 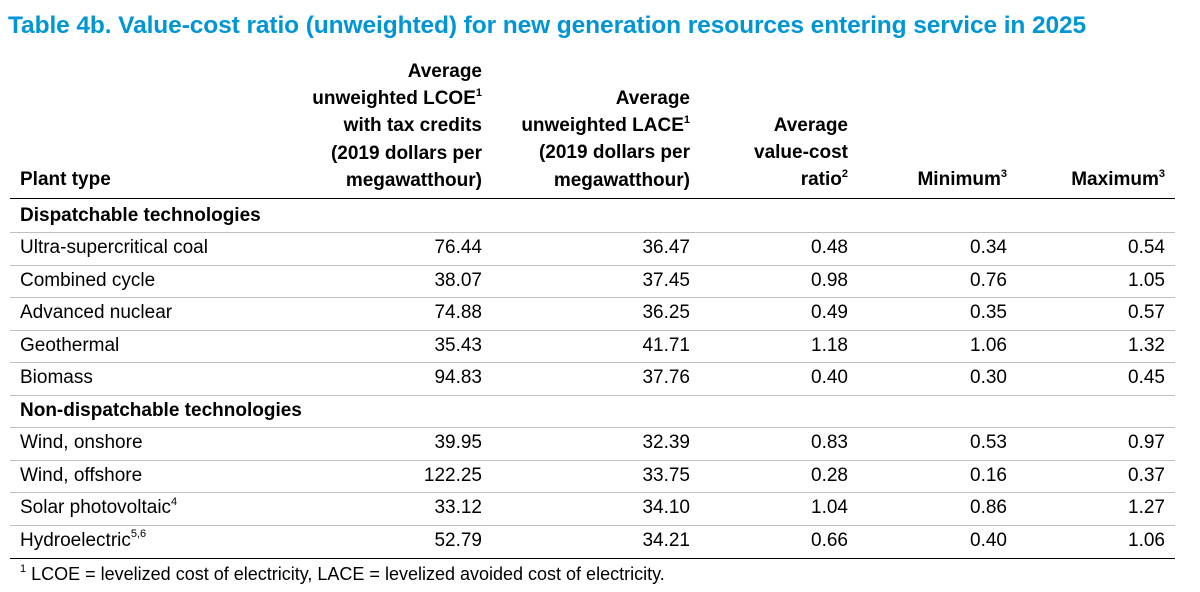 I want to click on maximum-cell: 1.32, so click(x=1146, y=345).